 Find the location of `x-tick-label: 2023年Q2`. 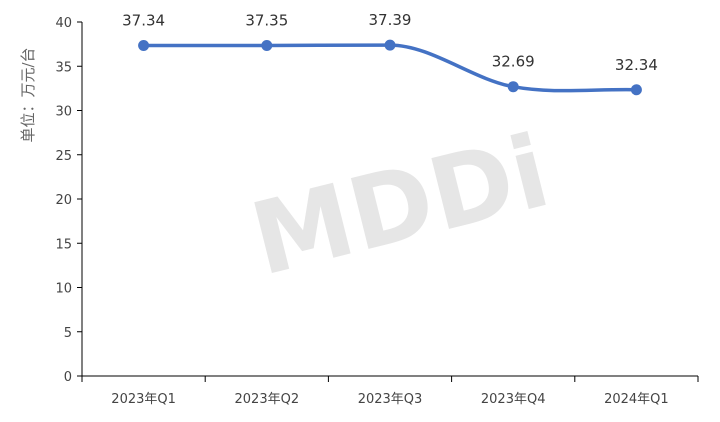

x-tick-label: 2023年Q2 is located at coordinates (267, 399).